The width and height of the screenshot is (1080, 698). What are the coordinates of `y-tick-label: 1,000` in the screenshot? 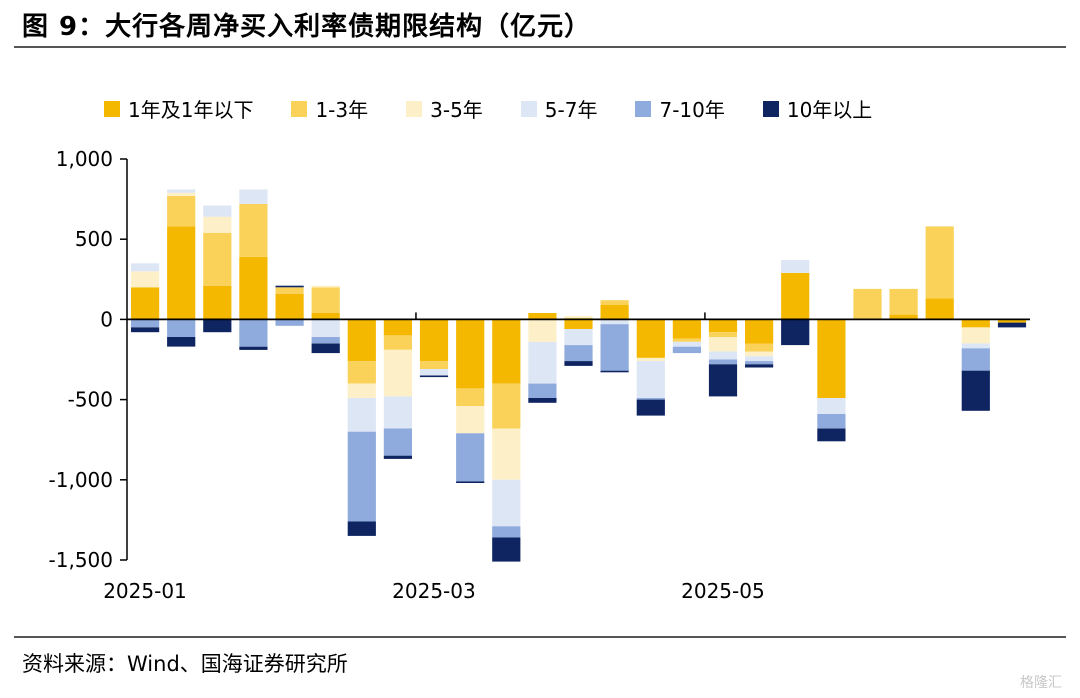 It's located at (84, 159).